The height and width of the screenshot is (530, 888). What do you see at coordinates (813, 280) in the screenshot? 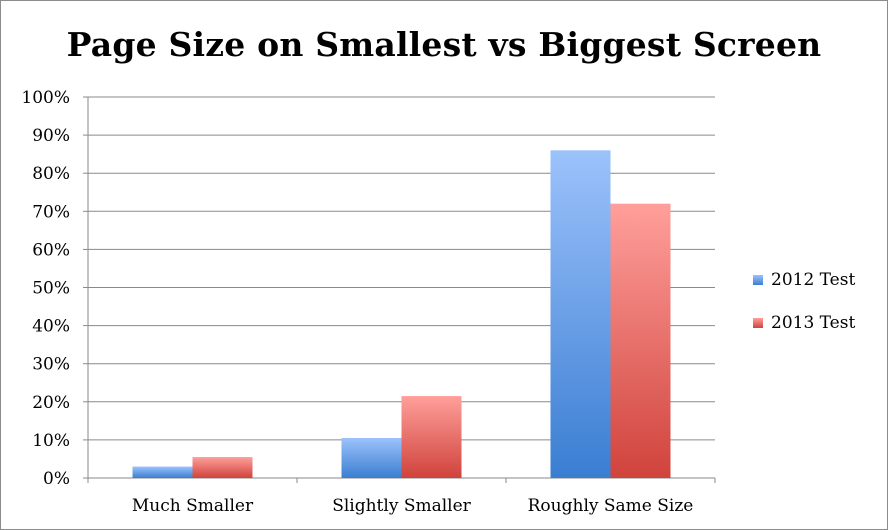
I see `legend-label-2012: 2012 Test` at bounding box center [813, 280].